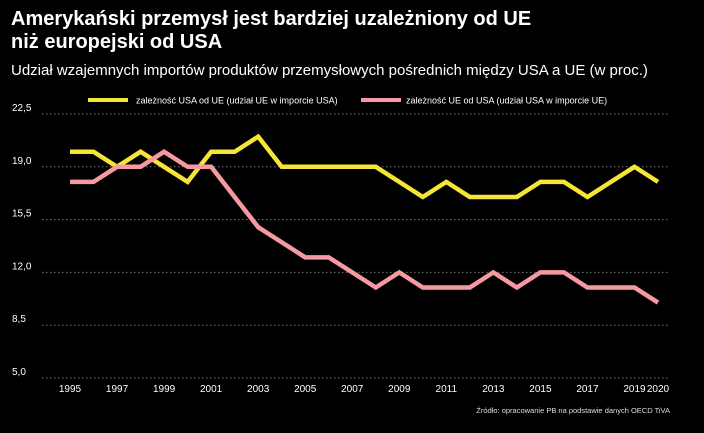 This screenshot has width=704, height=433. I want to click on y-tick-label: 12,0, so click(22, 266).